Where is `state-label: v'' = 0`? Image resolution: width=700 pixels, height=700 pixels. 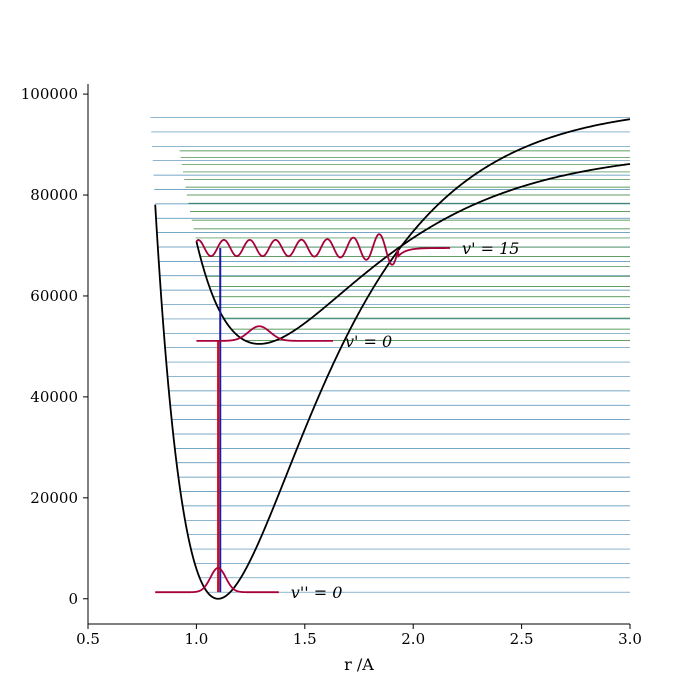
state-label: v'' = 0 is located at coordinates (317, 592).